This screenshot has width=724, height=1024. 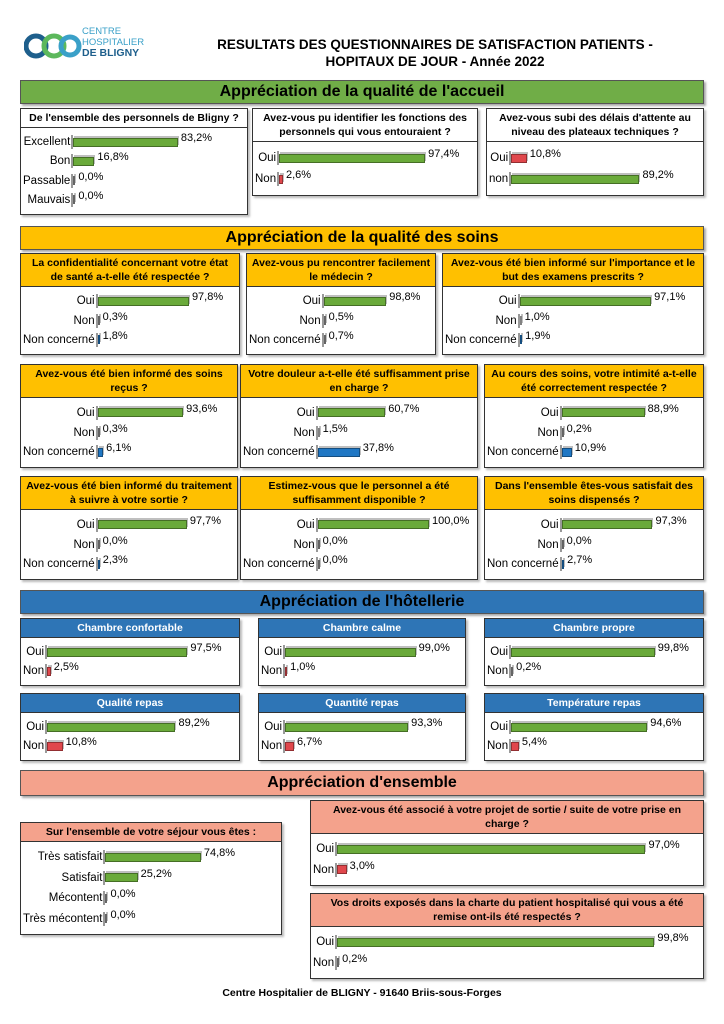 What do you see at coordinates (194, 723) in the screenshot?
I see `value-label: 89,2%` at bounding box center [194, 723].